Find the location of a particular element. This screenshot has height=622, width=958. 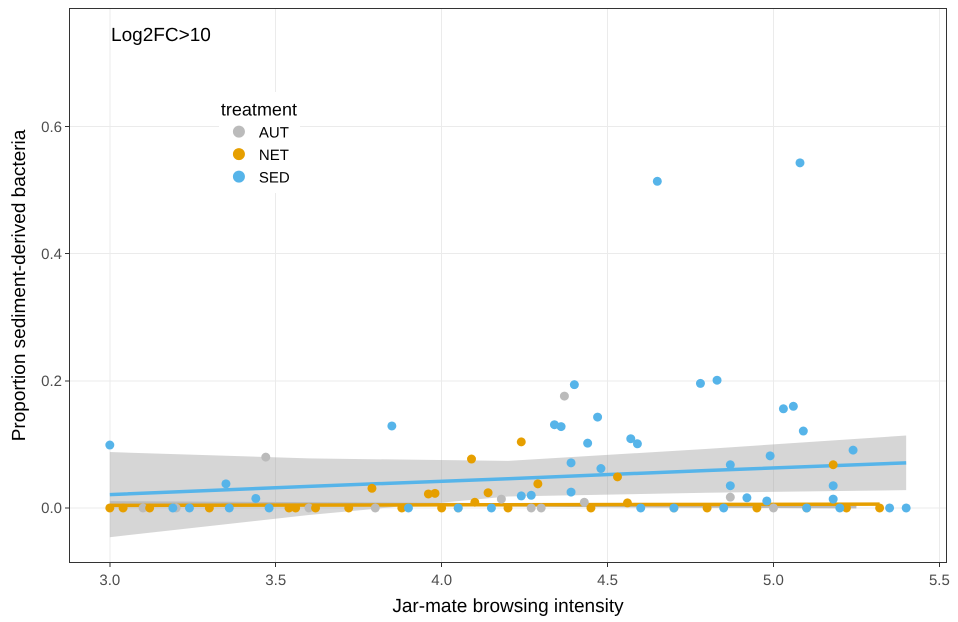

x-tick-label: 4.0 is located at coordinates (441, 580).